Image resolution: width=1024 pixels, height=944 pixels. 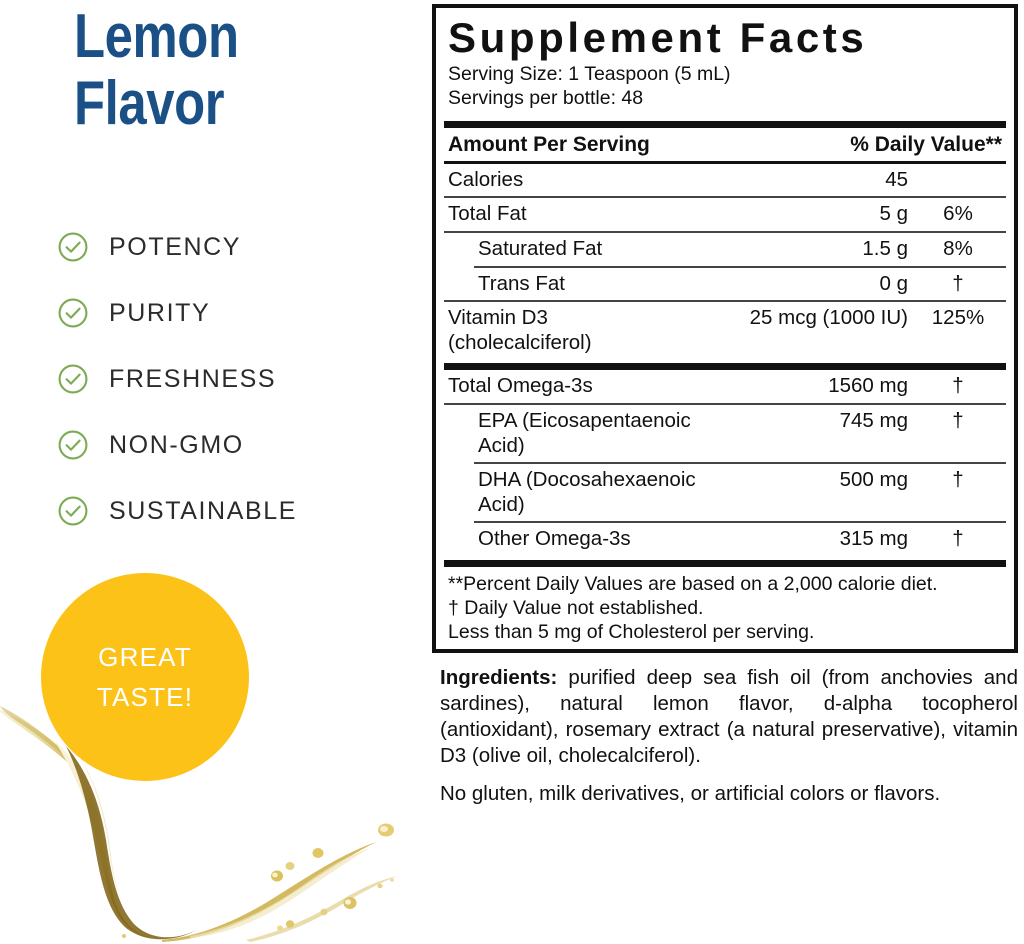 I want to click on vitamin-d3-subname: (cholecalciferol), so click(x=520, y=342).